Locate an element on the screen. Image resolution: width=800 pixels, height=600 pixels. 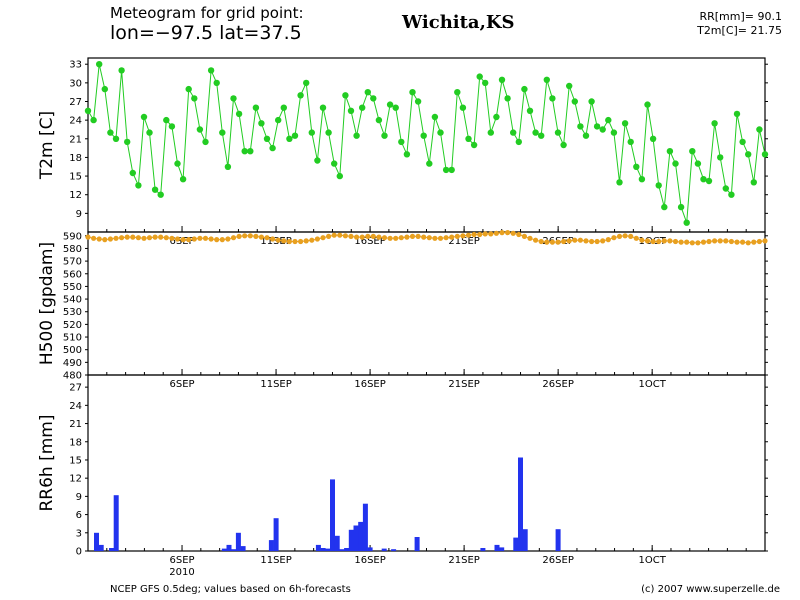
x-tick-label: 21SEP is located at coordinates (463, 384).